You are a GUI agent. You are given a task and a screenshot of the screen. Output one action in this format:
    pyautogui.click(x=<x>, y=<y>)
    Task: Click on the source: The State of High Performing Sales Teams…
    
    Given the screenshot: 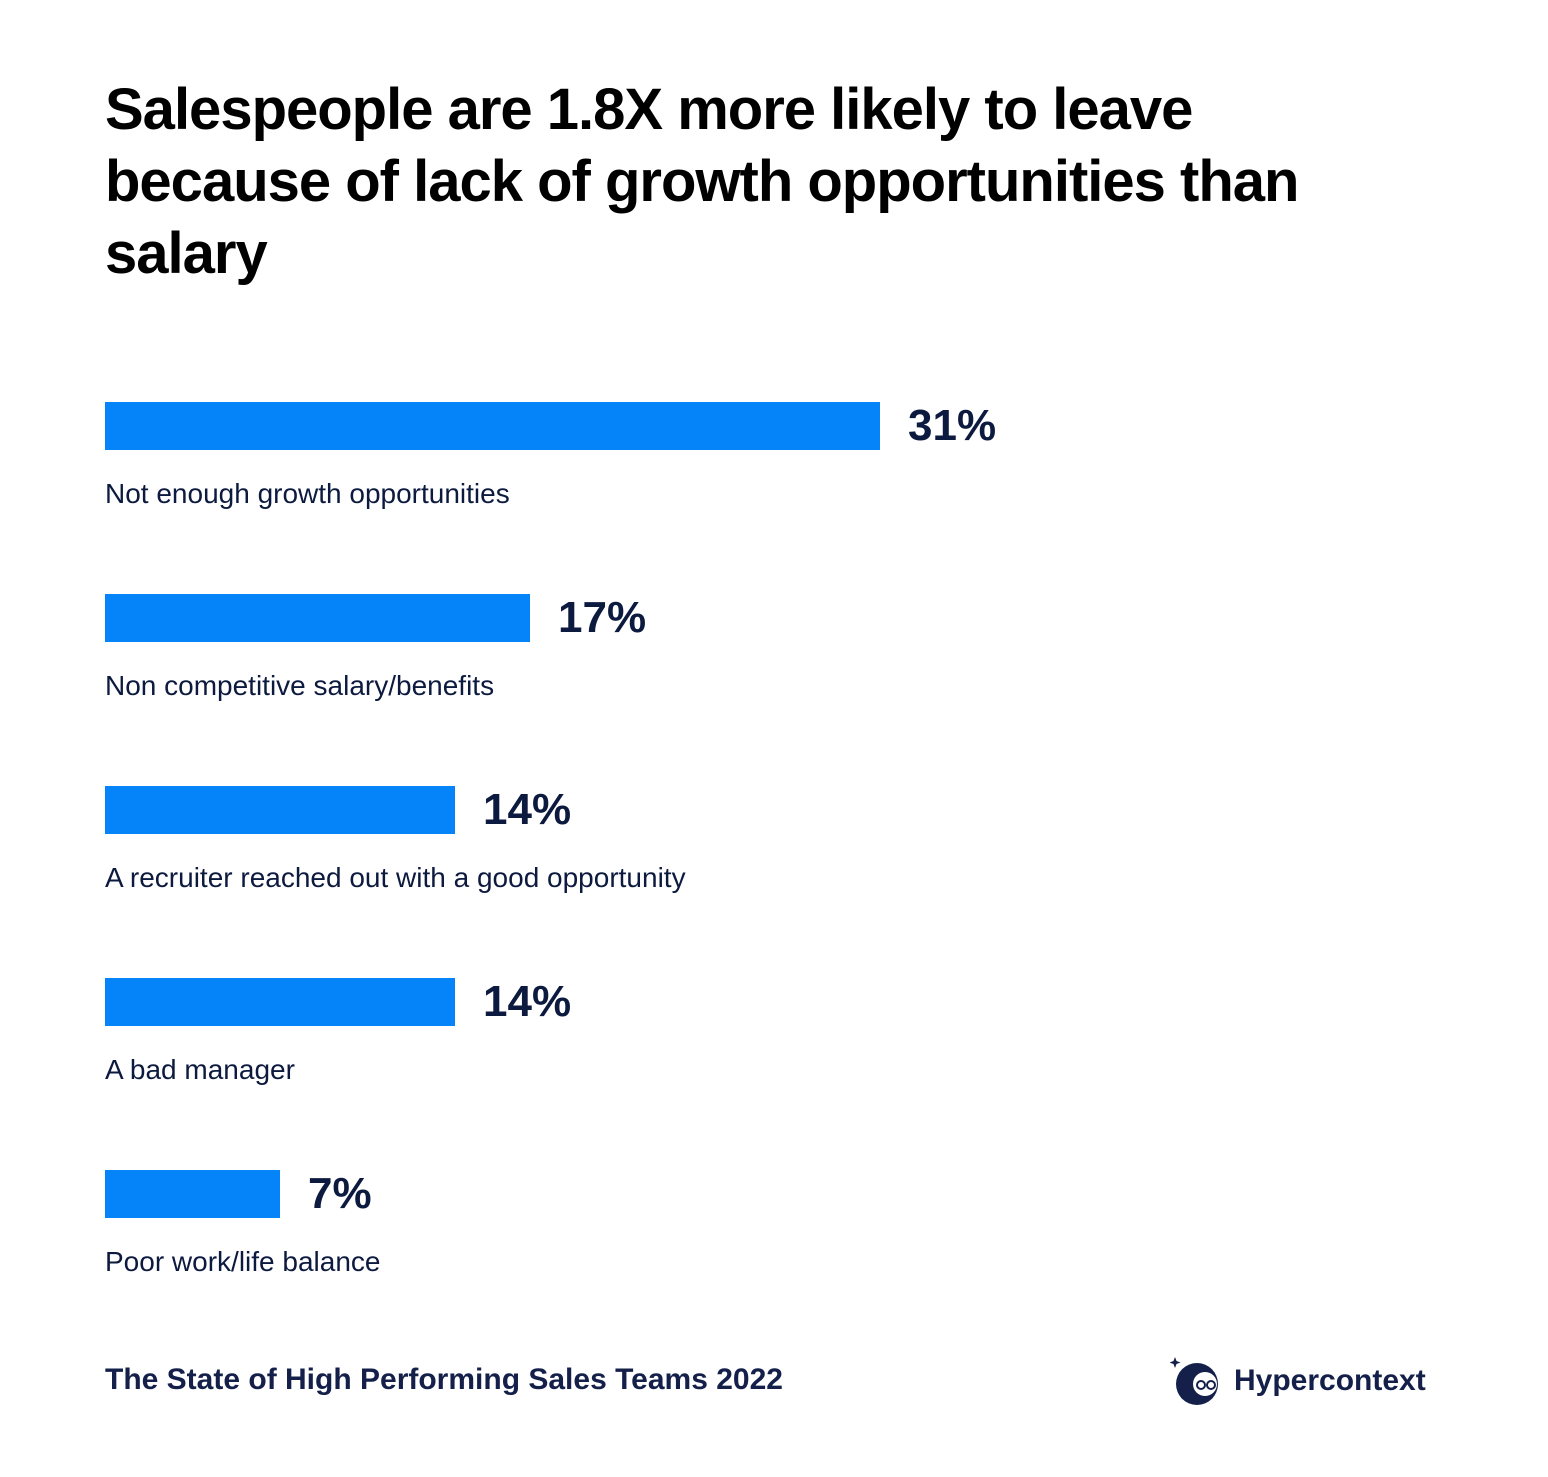 What is the action you would take?
    pyautogui.click(x=444, y=1379)
    